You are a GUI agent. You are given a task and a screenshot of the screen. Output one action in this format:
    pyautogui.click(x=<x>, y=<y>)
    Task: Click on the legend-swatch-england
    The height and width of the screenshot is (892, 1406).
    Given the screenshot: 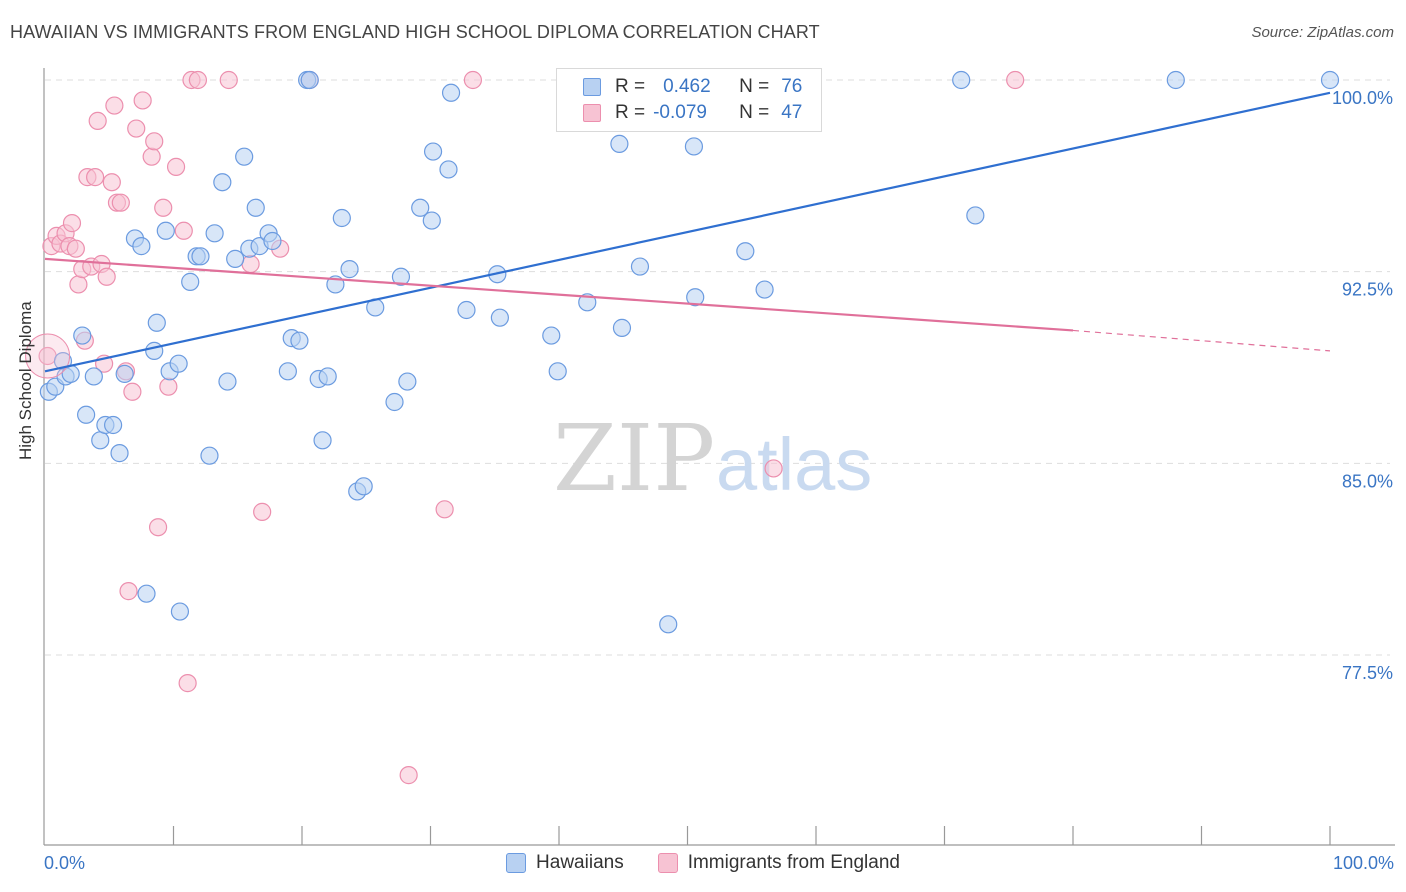 What is the action you would take?
    pyautogui.click(x=592, y=113)
    